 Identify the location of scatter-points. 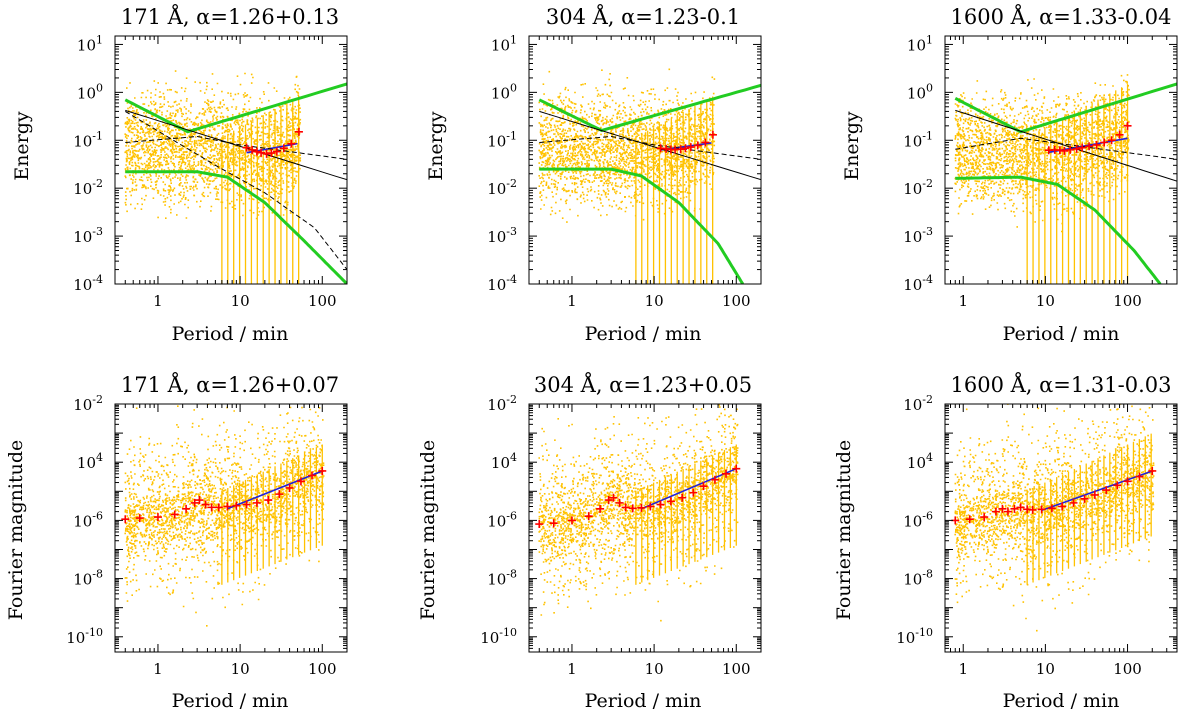
(1042, 153).